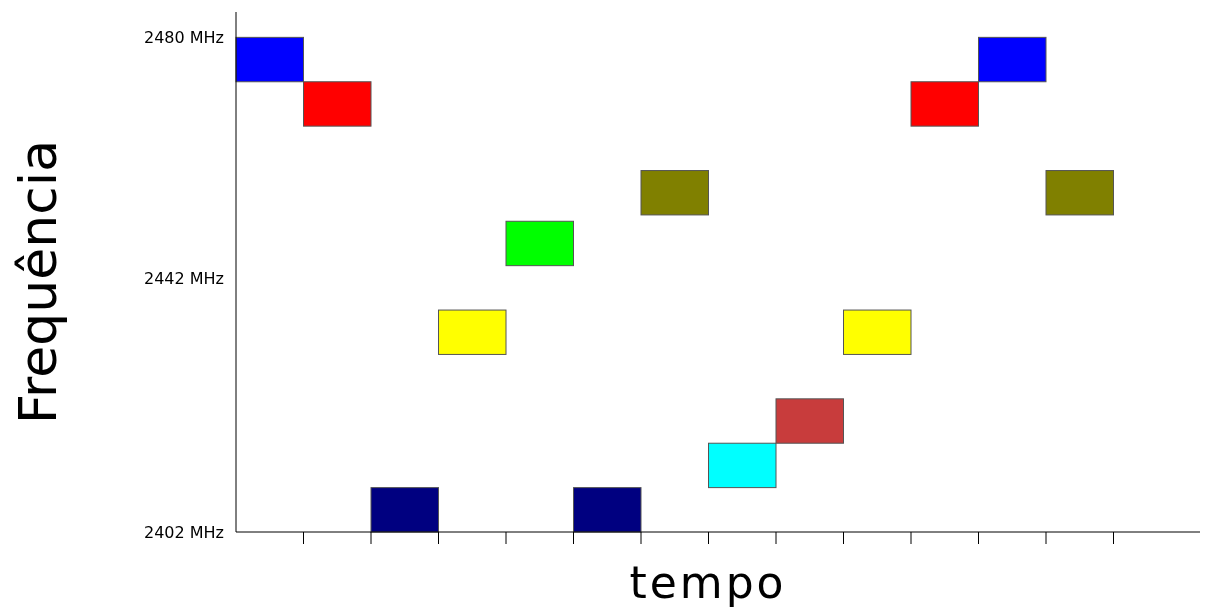 This screenshot has width=1222, height=612. Describe the element at coordinates (708, 582) in the screenshot. I see `x-axis-title: tempo` at that location.